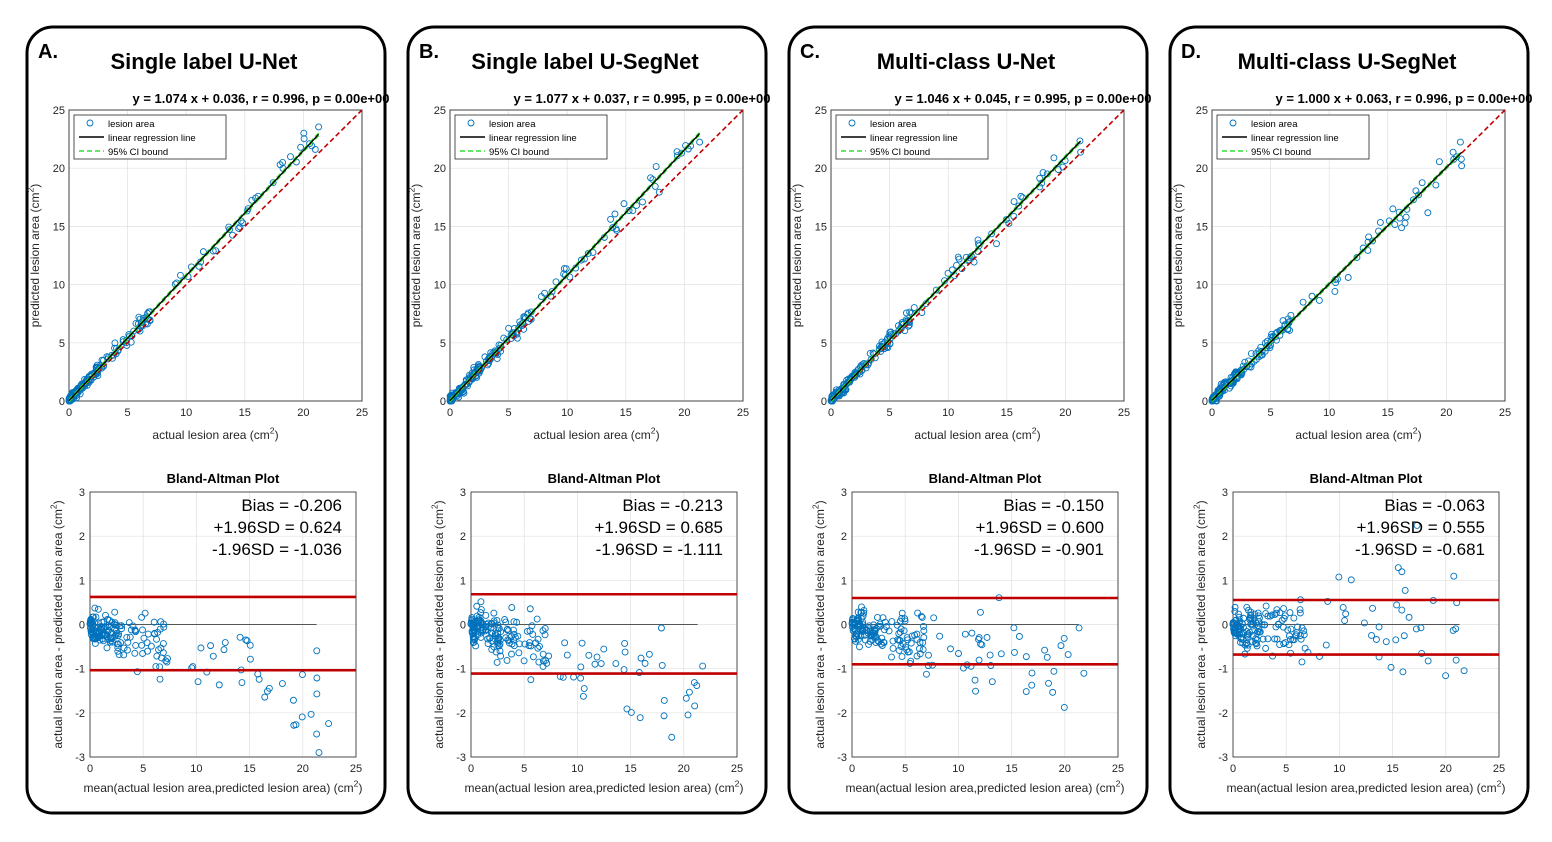 Image resolution: width=1552 pixels, height=842 pixels. Describe the element at coordinates (509, 413) in the screenshot. I see `scatter-x-tick-label: 5` at that location.